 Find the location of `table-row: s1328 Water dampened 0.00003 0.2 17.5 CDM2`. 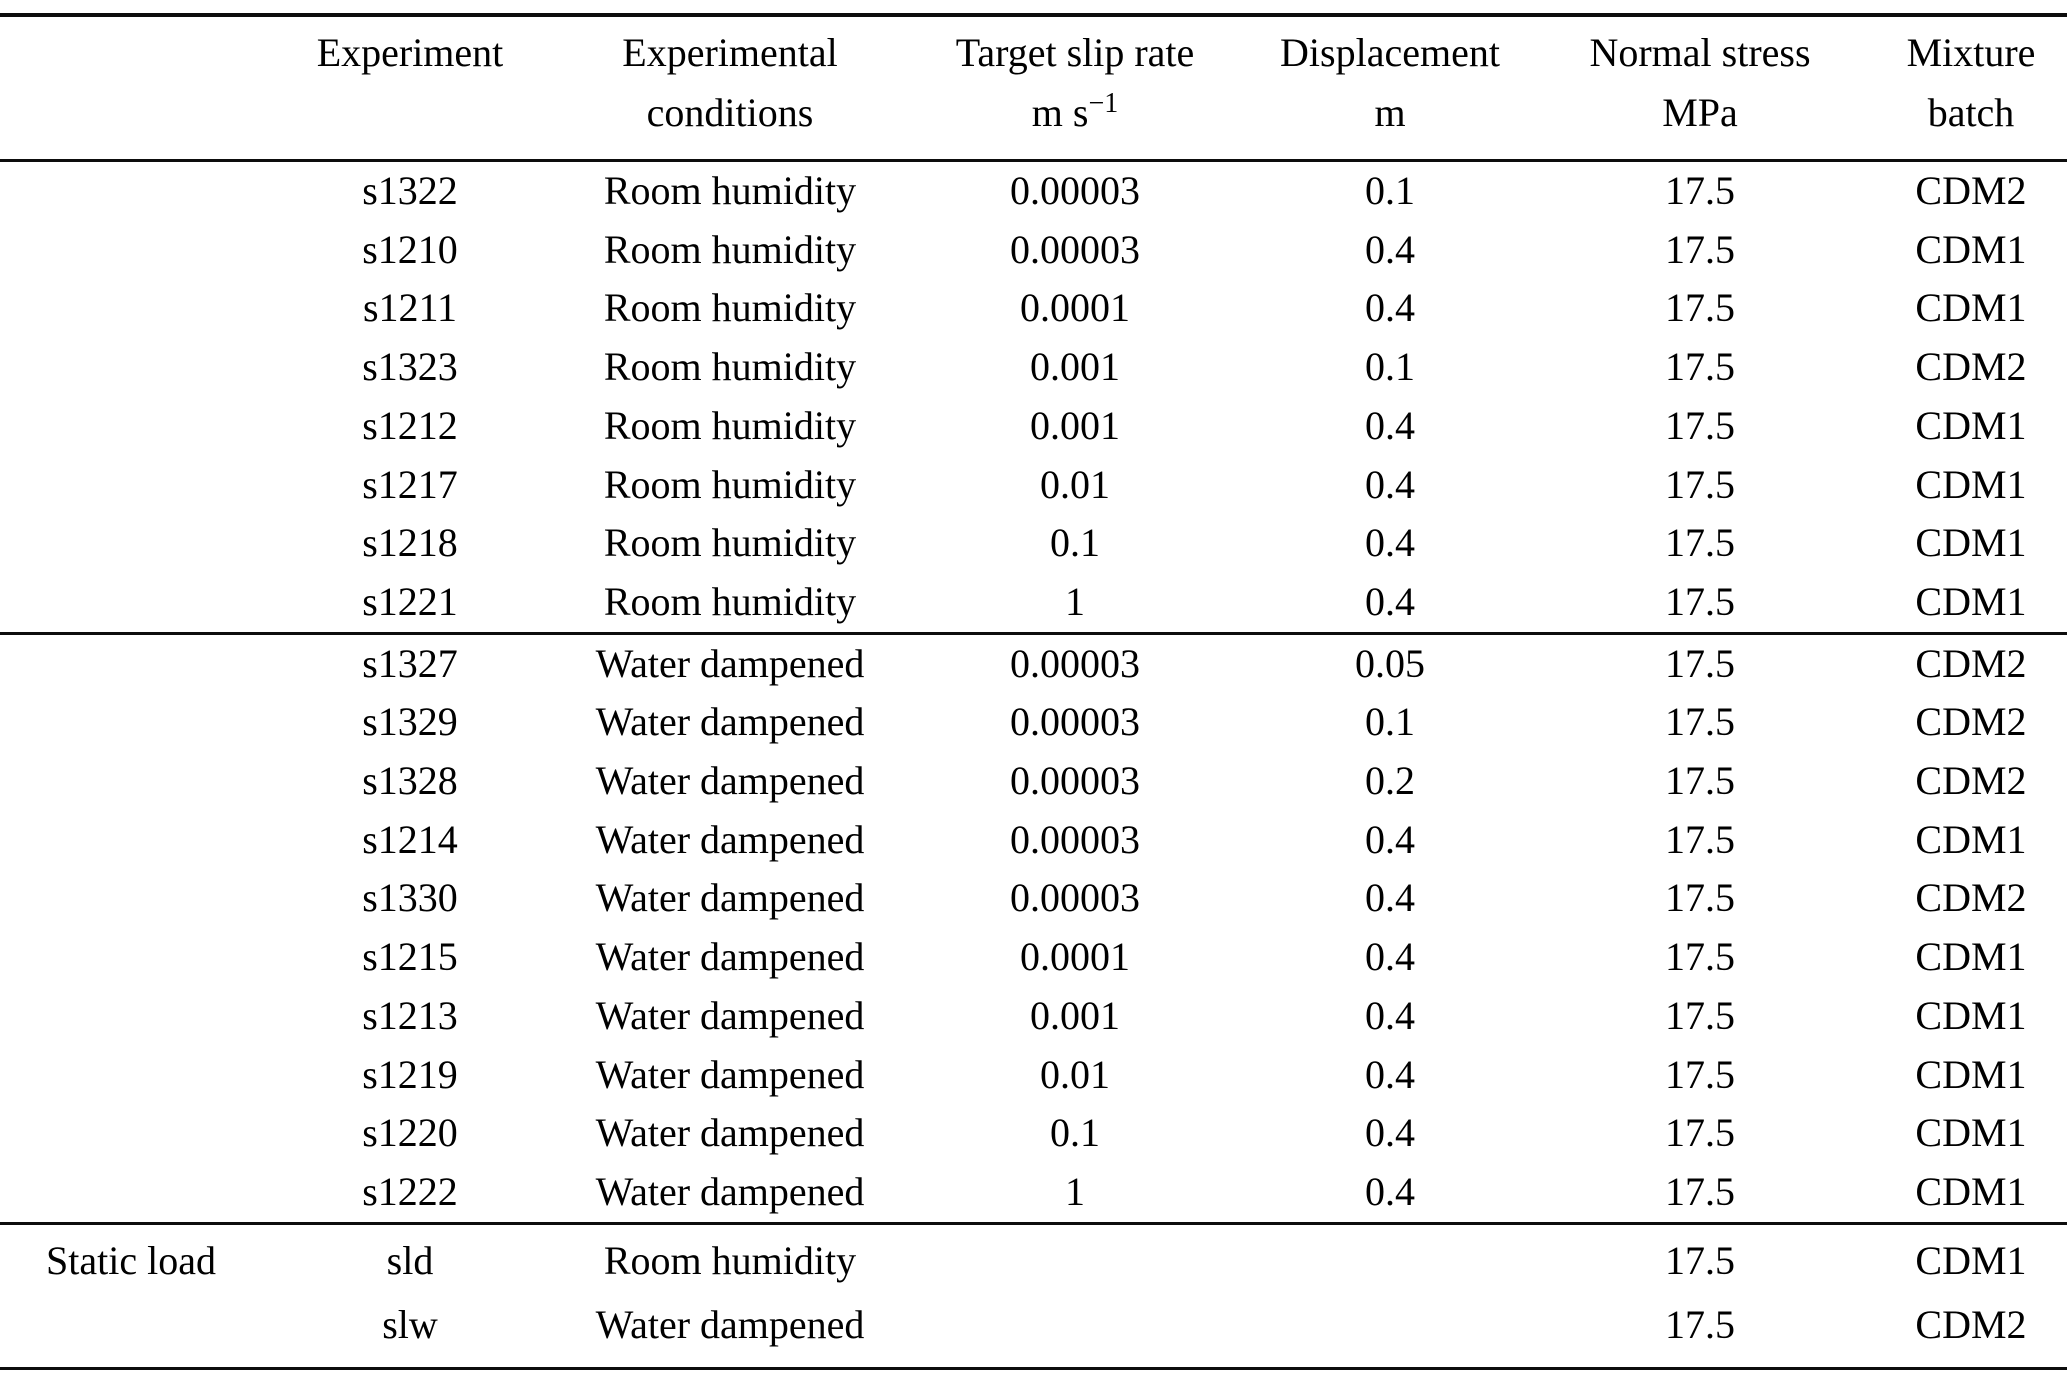

table-row: s1328 Water dampened 0.00003 0.2 17.5 CDM2 is located at coordinates (1033, 781).